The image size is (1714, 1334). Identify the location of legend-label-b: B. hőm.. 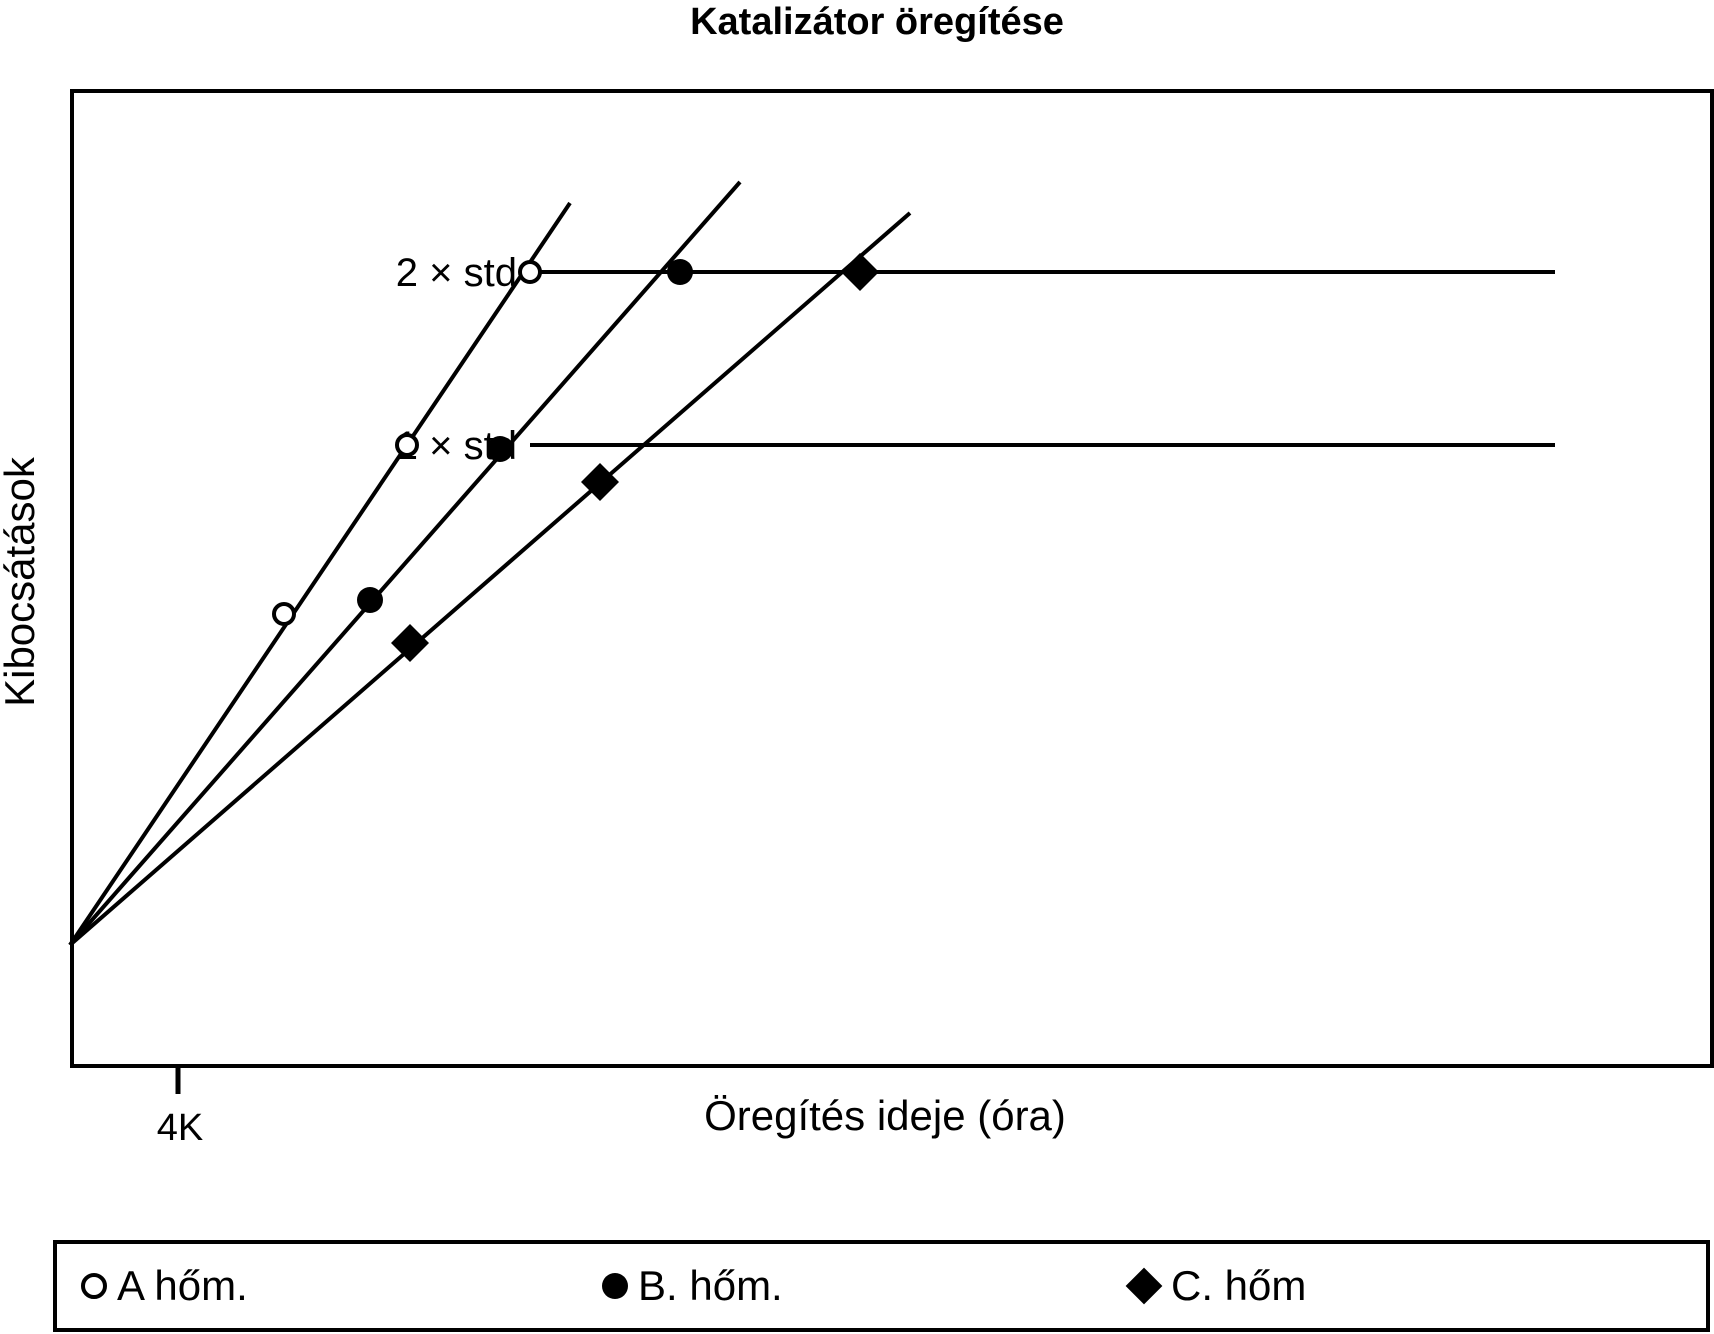
(710, 1285).